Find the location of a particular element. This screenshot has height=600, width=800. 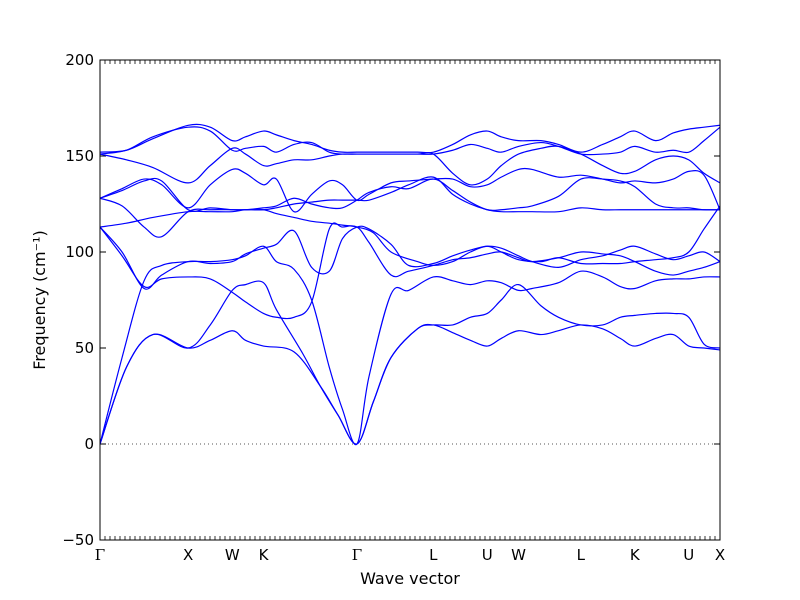

x-axis-label: Wave vector is located at coordinates (410, 578).